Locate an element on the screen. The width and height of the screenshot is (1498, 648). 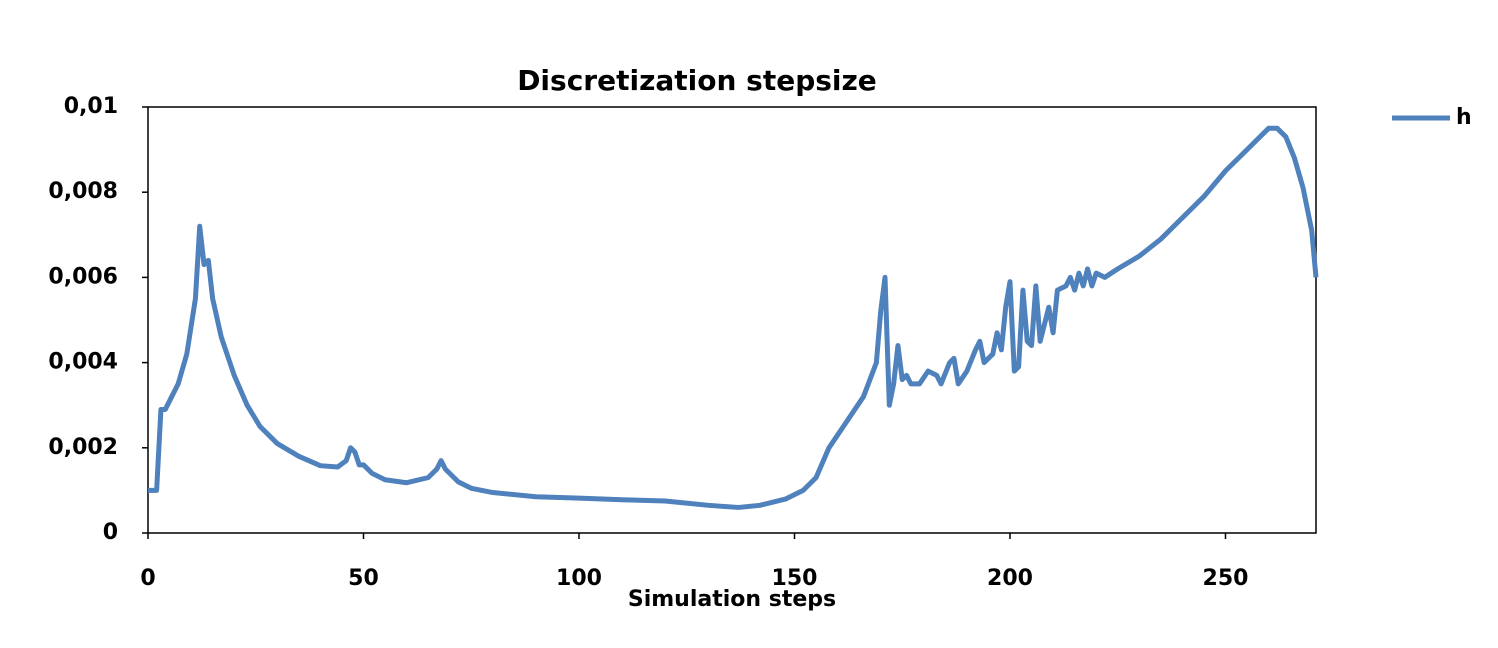
x-tick-label: 200 is located at coordinates (1010, 578).